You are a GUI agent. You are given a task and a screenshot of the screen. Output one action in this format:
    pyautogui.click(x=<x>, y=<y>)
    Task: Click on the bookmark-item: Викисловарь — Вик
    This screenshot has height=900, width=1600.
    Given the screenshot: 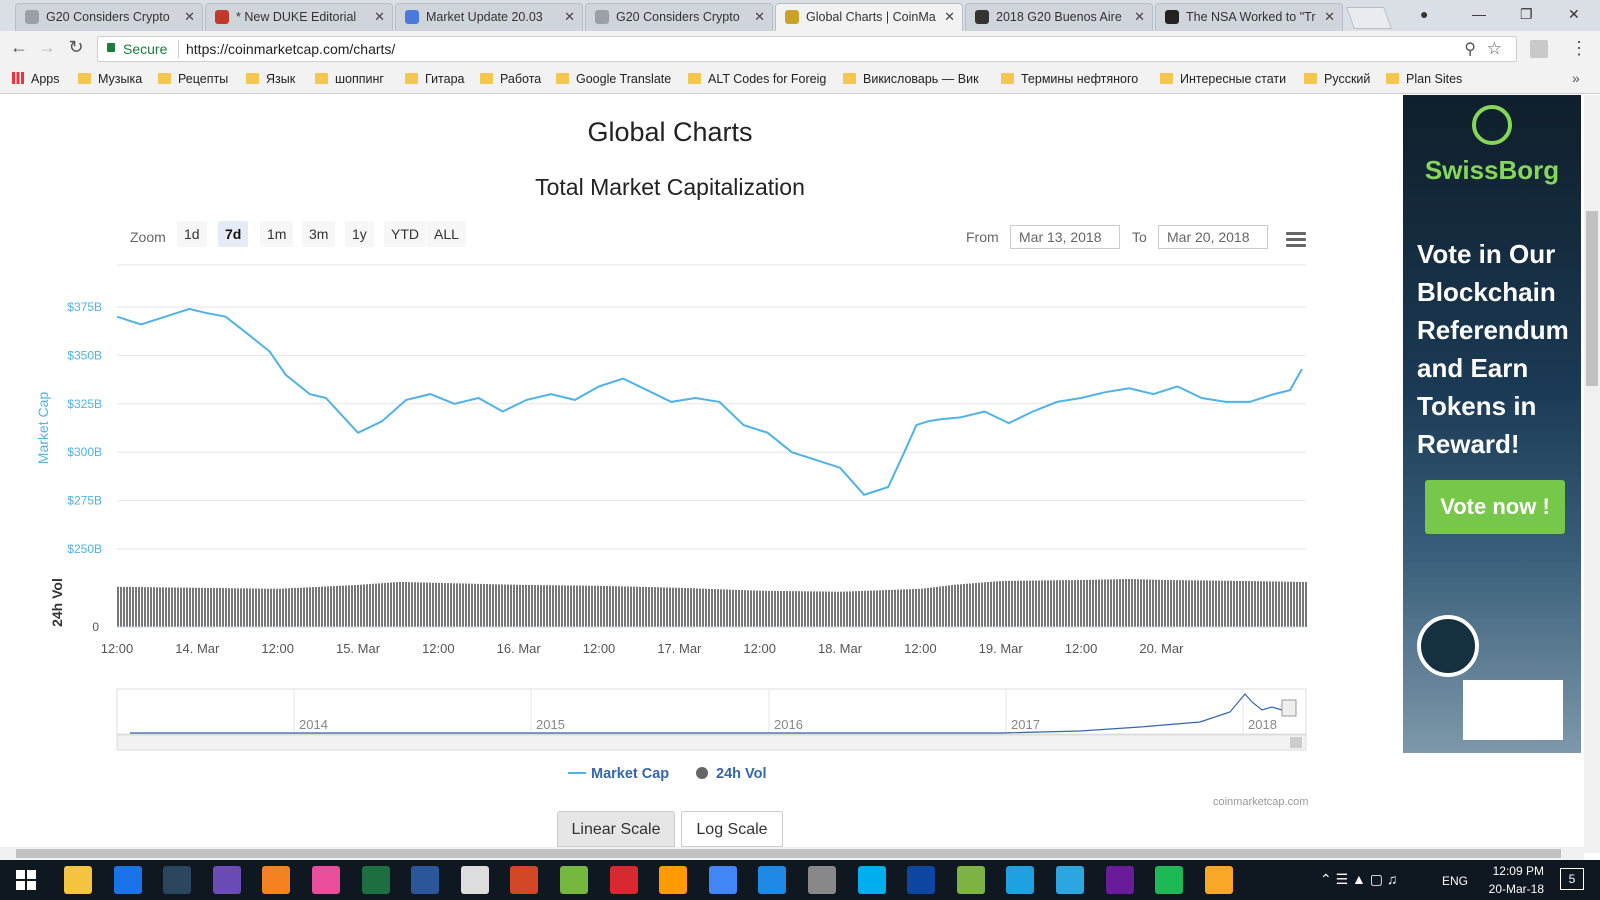 What is the action you would take?
    pyautogui.click(x=911, y=79)
    